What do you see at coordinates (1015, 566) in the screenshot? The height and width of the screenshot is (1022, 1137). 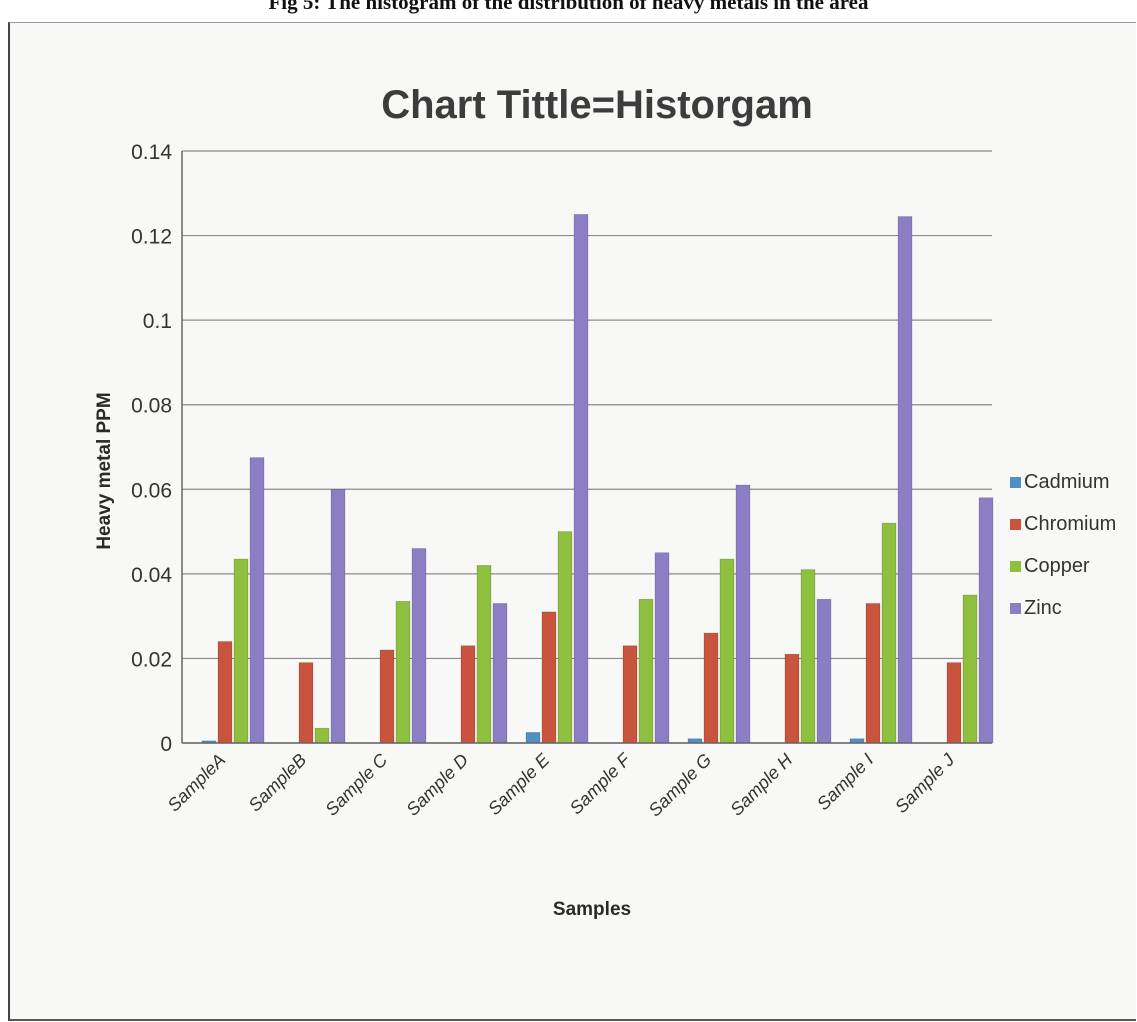 I see `legend-swatch-copper` at bounding box center [1015, 566].